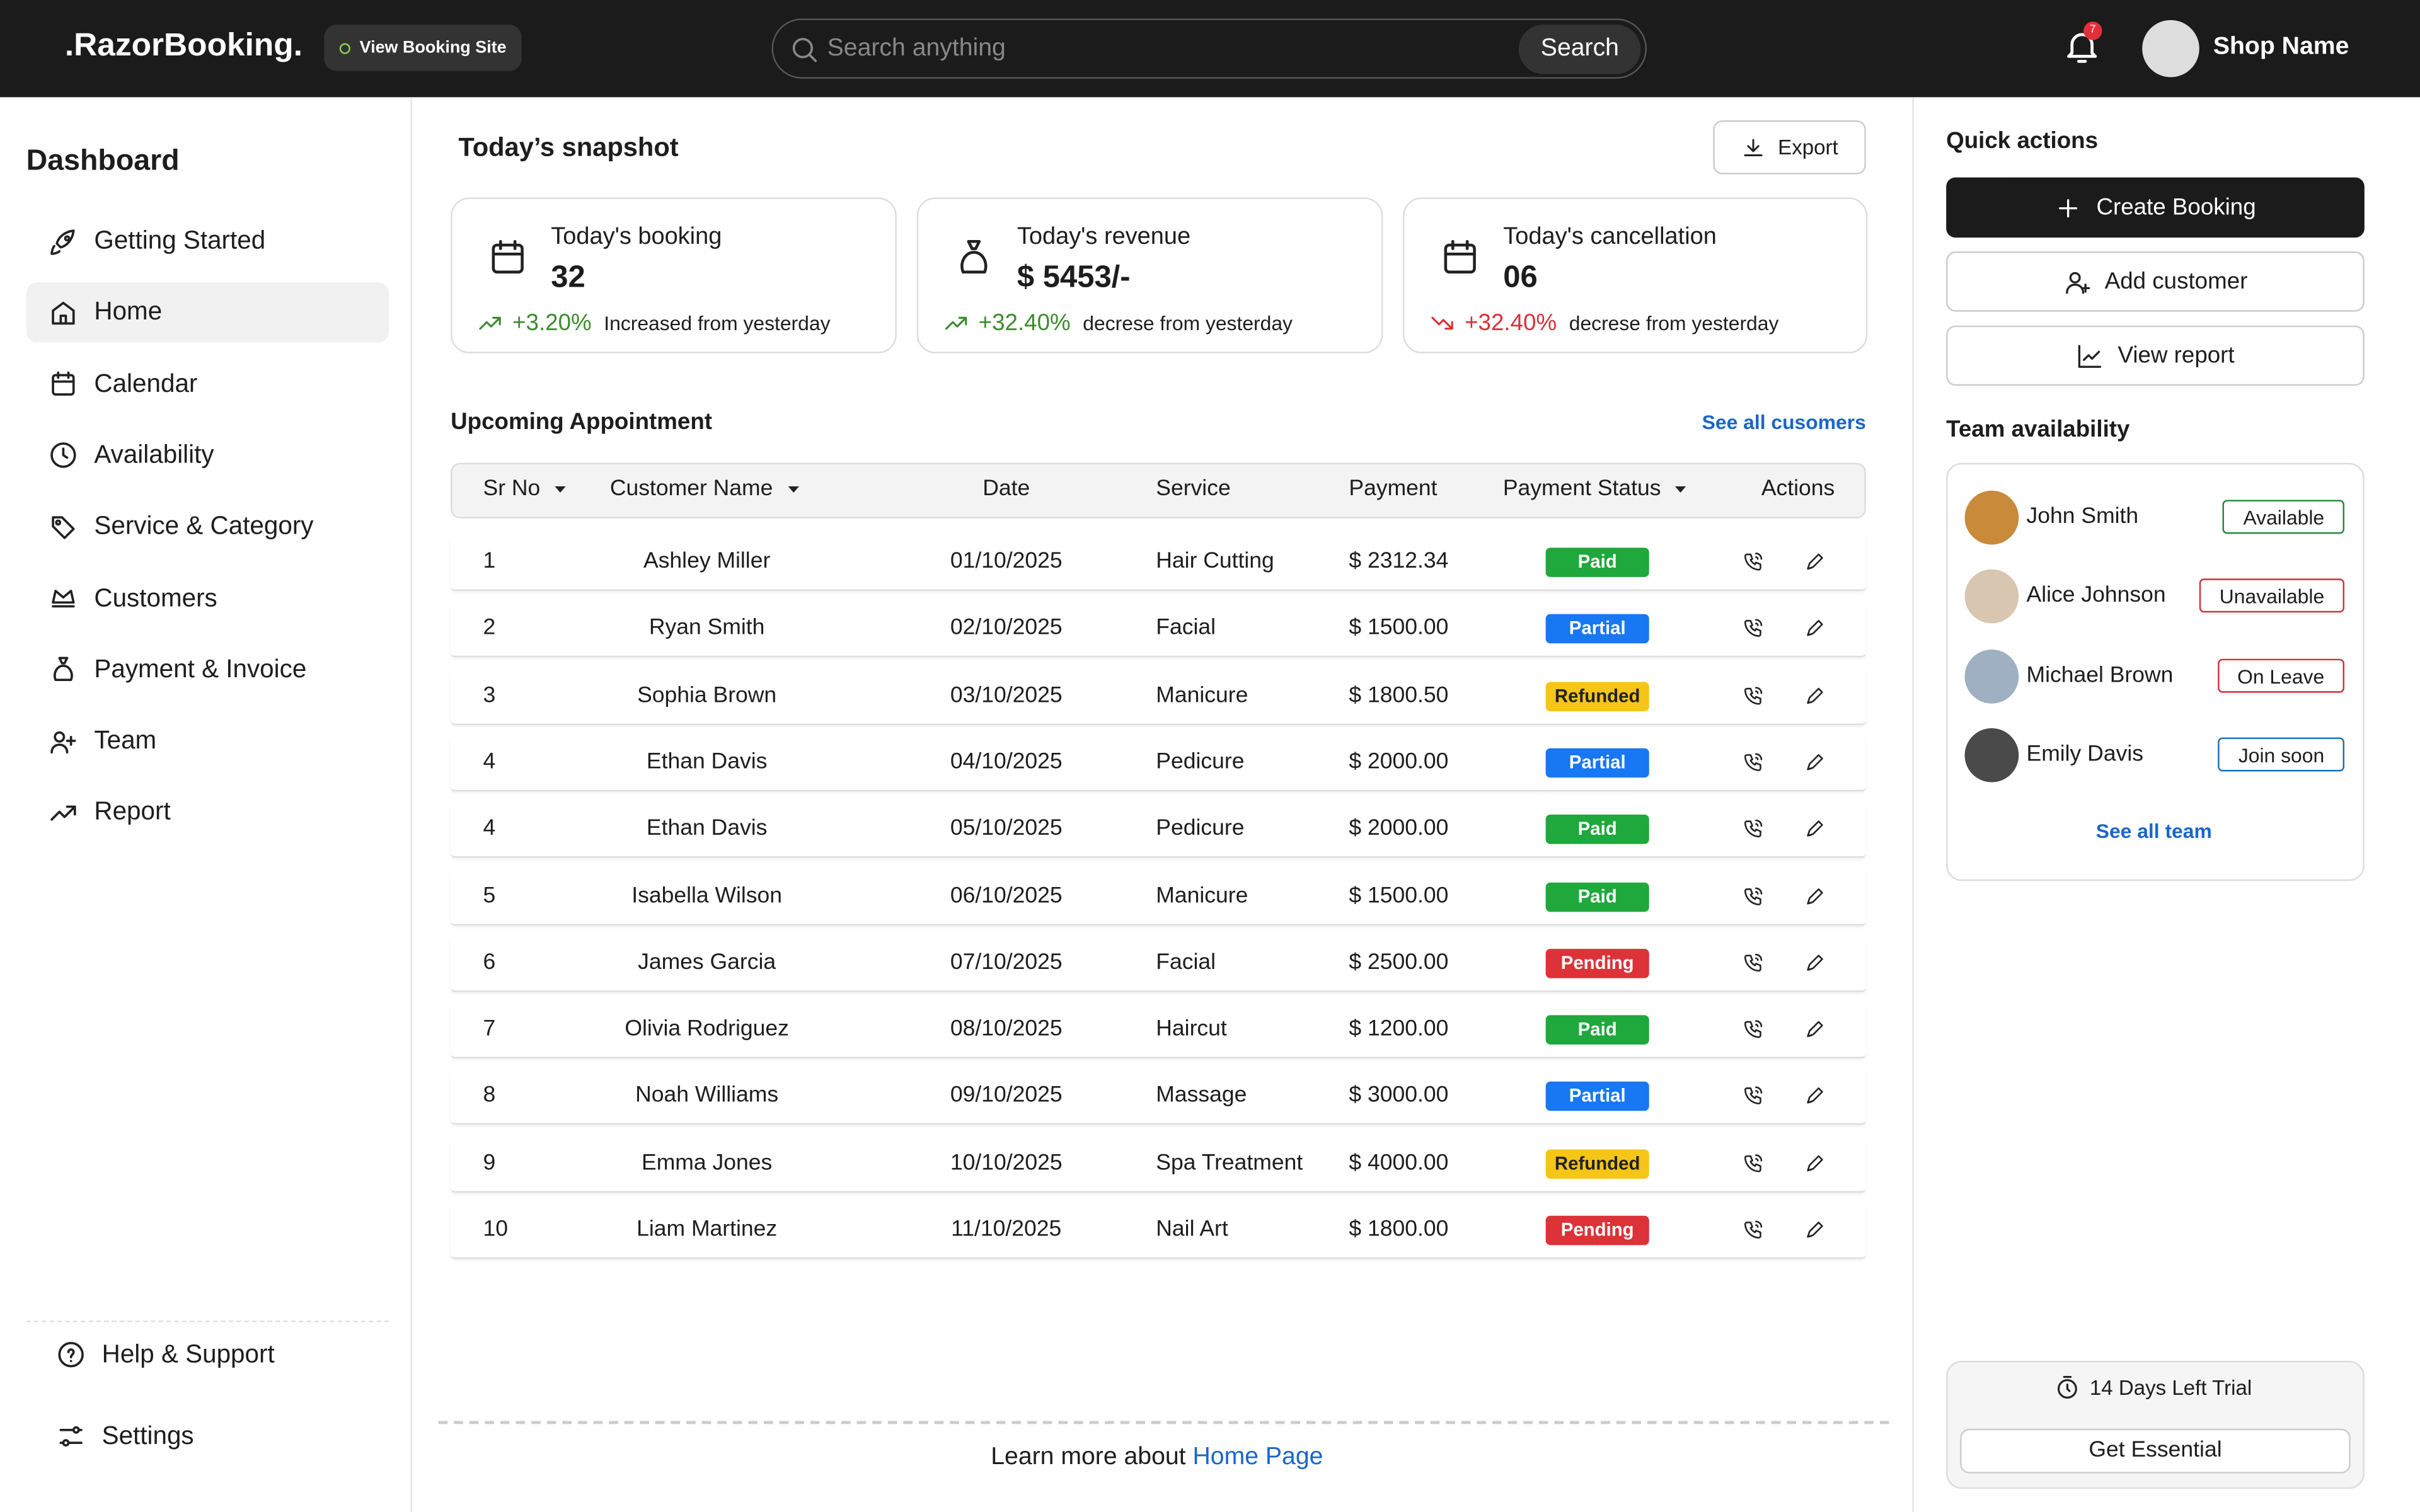  Describe the element at coordinates (1784, 422) in the screenshot. I see `see-all-customers: See all cusomers` at that location.